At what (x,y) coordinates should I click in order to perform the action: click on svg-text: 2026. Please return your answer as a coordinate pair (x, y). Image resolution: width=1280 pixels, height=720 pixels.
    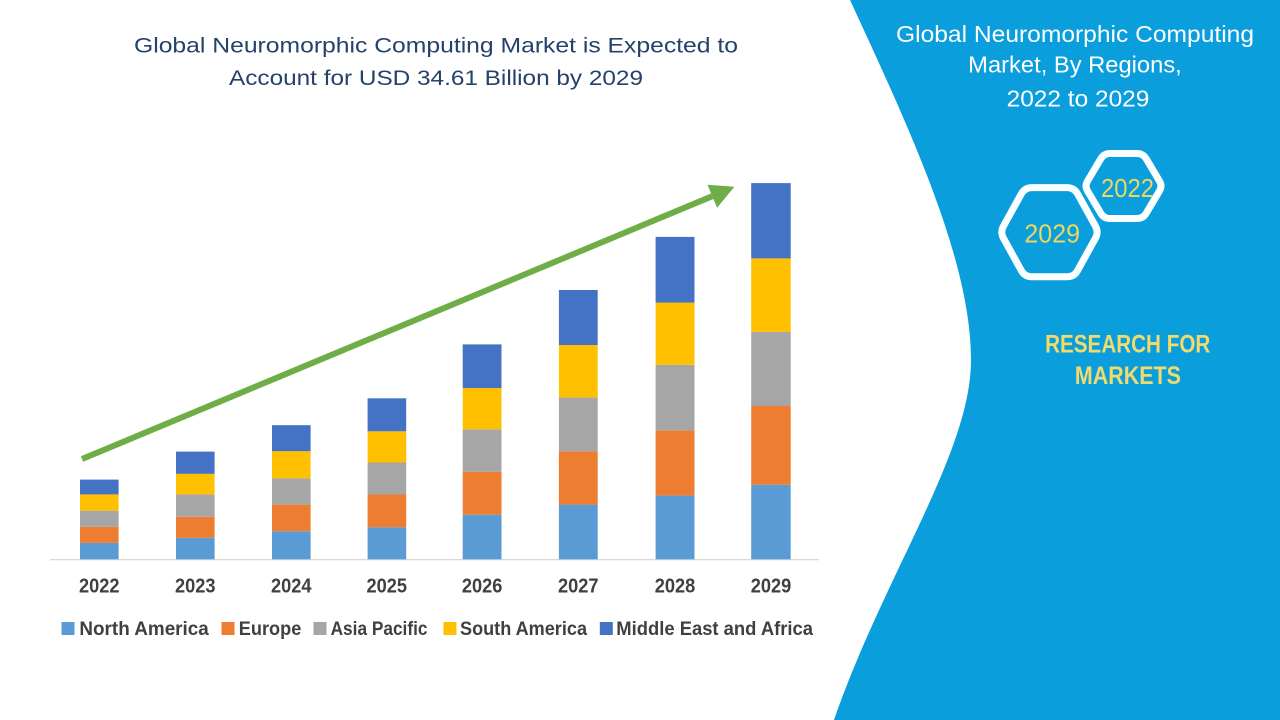
    Looking at the image, I should click on (482, 586).